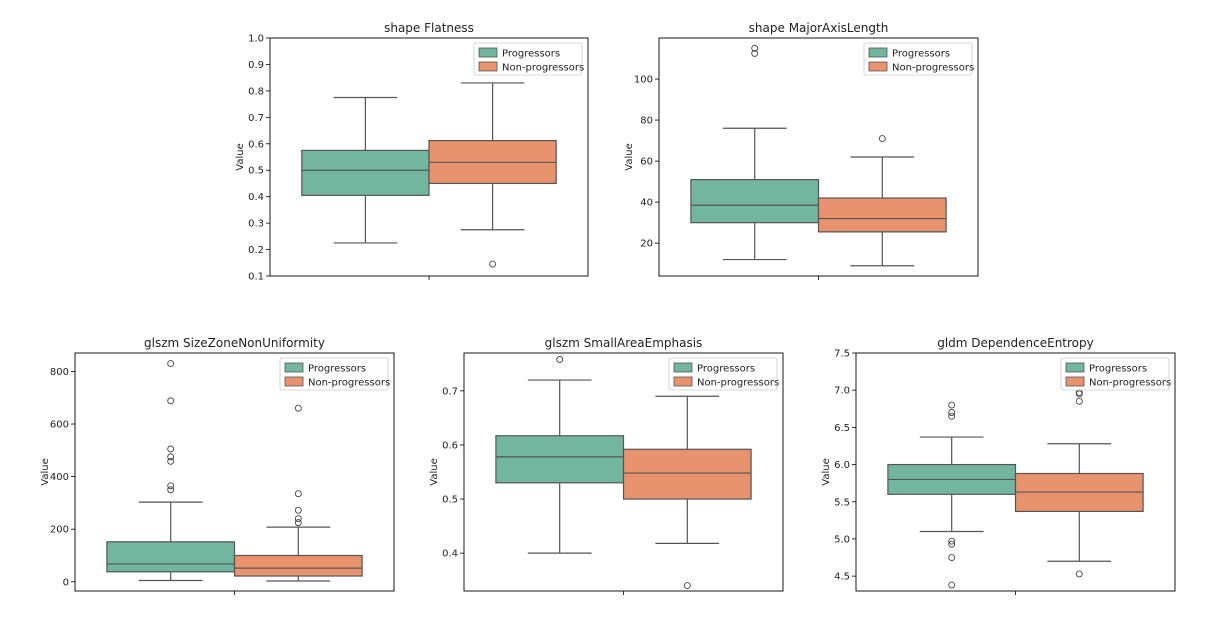 The height and width of the screenshot is (620, 1230). I want to click on chart-title: shape MajorAxisLength, so click(819, 28).